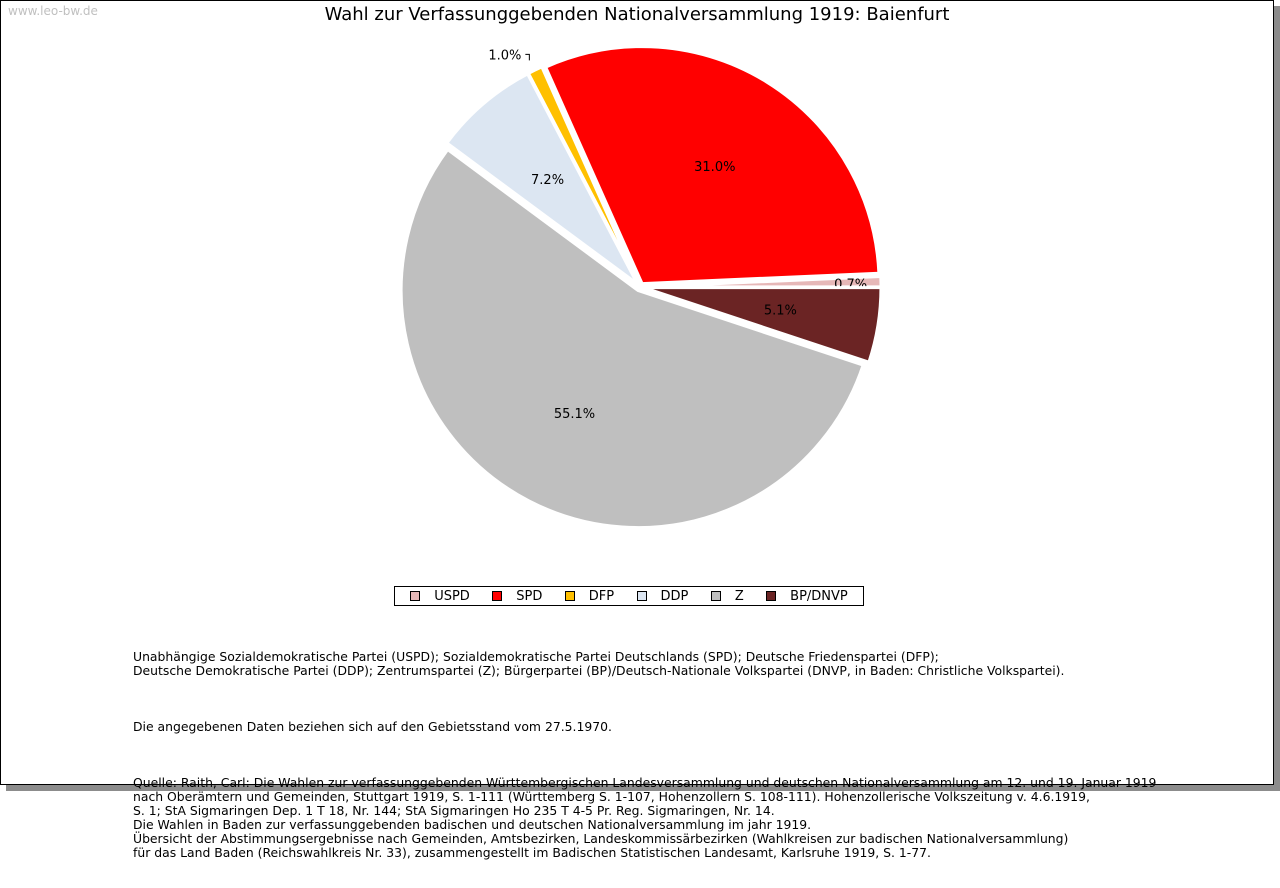 The height and width of the screenshot is (888, 1280). I want to click on pie-slice-spd, so click(712, 165).